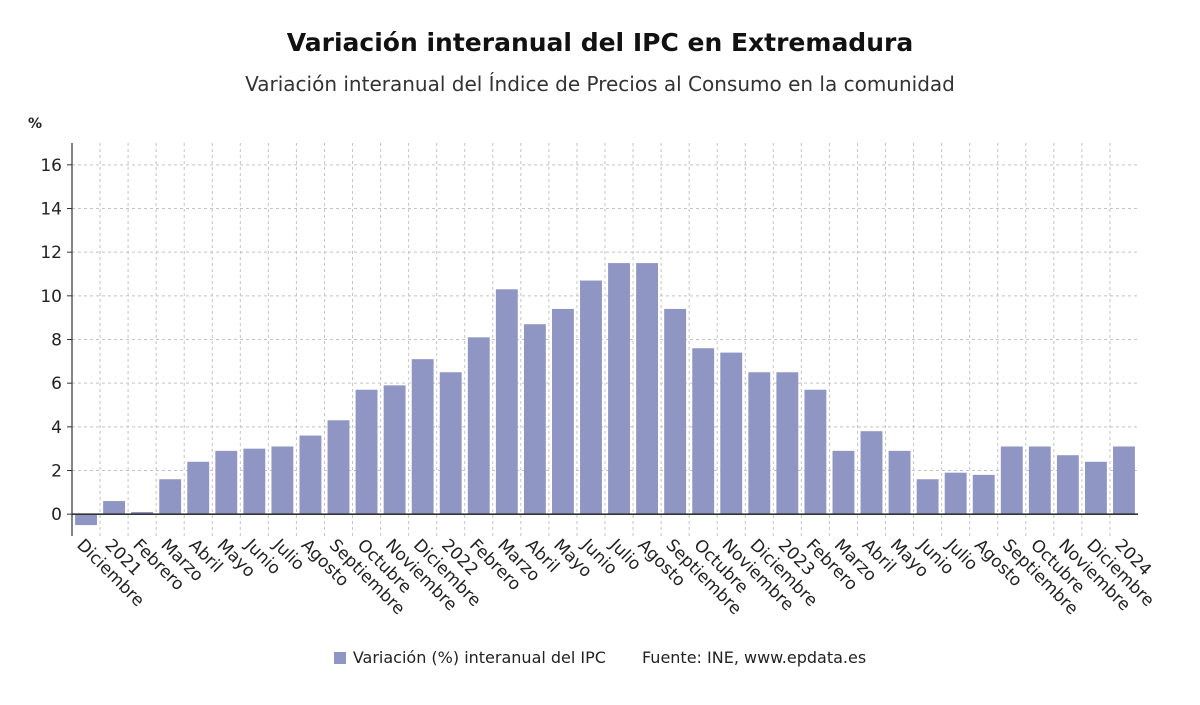 This screenshot has width=1200, height=705. Describe the element at coordinates (56, 515) in the screenshot. I see `y-tick-label: 0` at that location.